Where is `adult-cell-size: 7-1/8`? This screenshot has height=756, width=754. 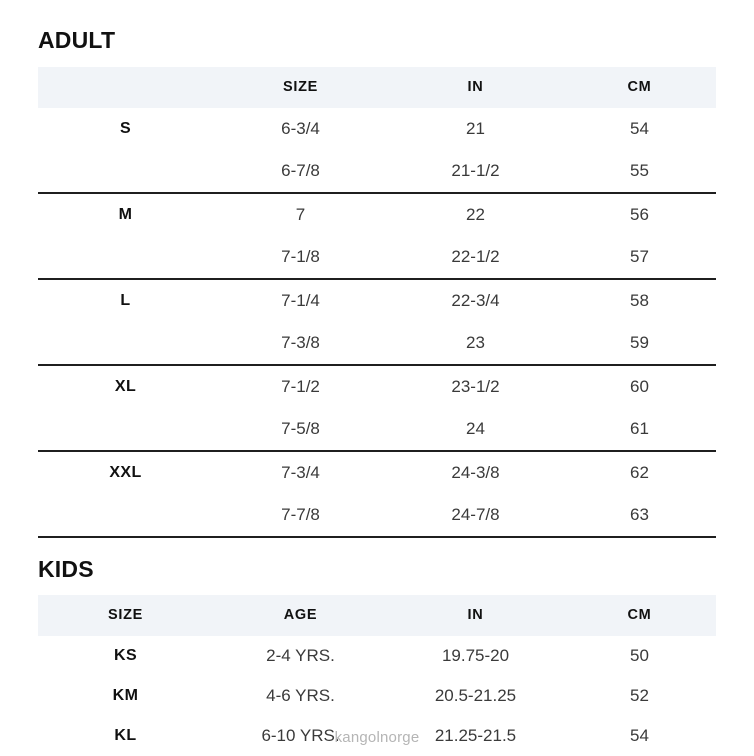
adult-cell-size: 7-1/8 is located at coordinates (300, 258).